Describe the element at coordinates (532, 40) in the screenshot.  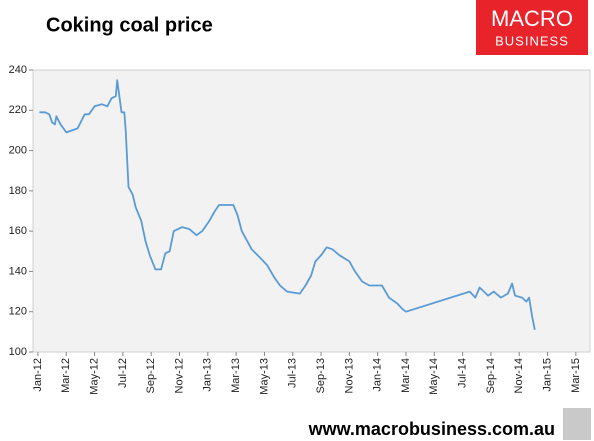
I see `logo-text: BUSINESS` at that location.